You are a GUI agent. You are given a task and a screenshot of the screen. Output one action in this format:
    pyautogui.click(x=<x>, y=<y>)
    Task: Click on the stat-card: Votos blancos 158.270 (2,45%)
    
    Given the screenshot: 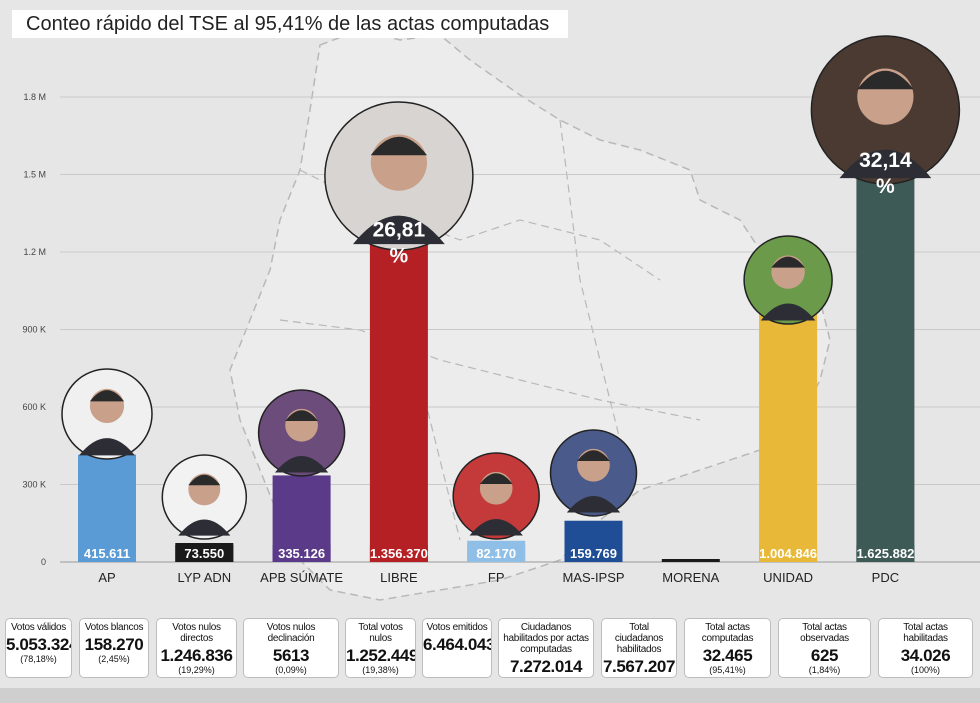 What is the action you would take?
    pyautogui.click(x=114, y=648)
    